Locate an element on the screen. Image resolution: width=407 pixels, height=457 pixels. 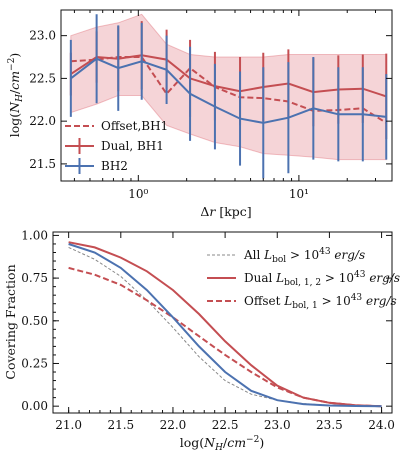
x-tick-label: 21.5 is located at coordinates (120, 425).